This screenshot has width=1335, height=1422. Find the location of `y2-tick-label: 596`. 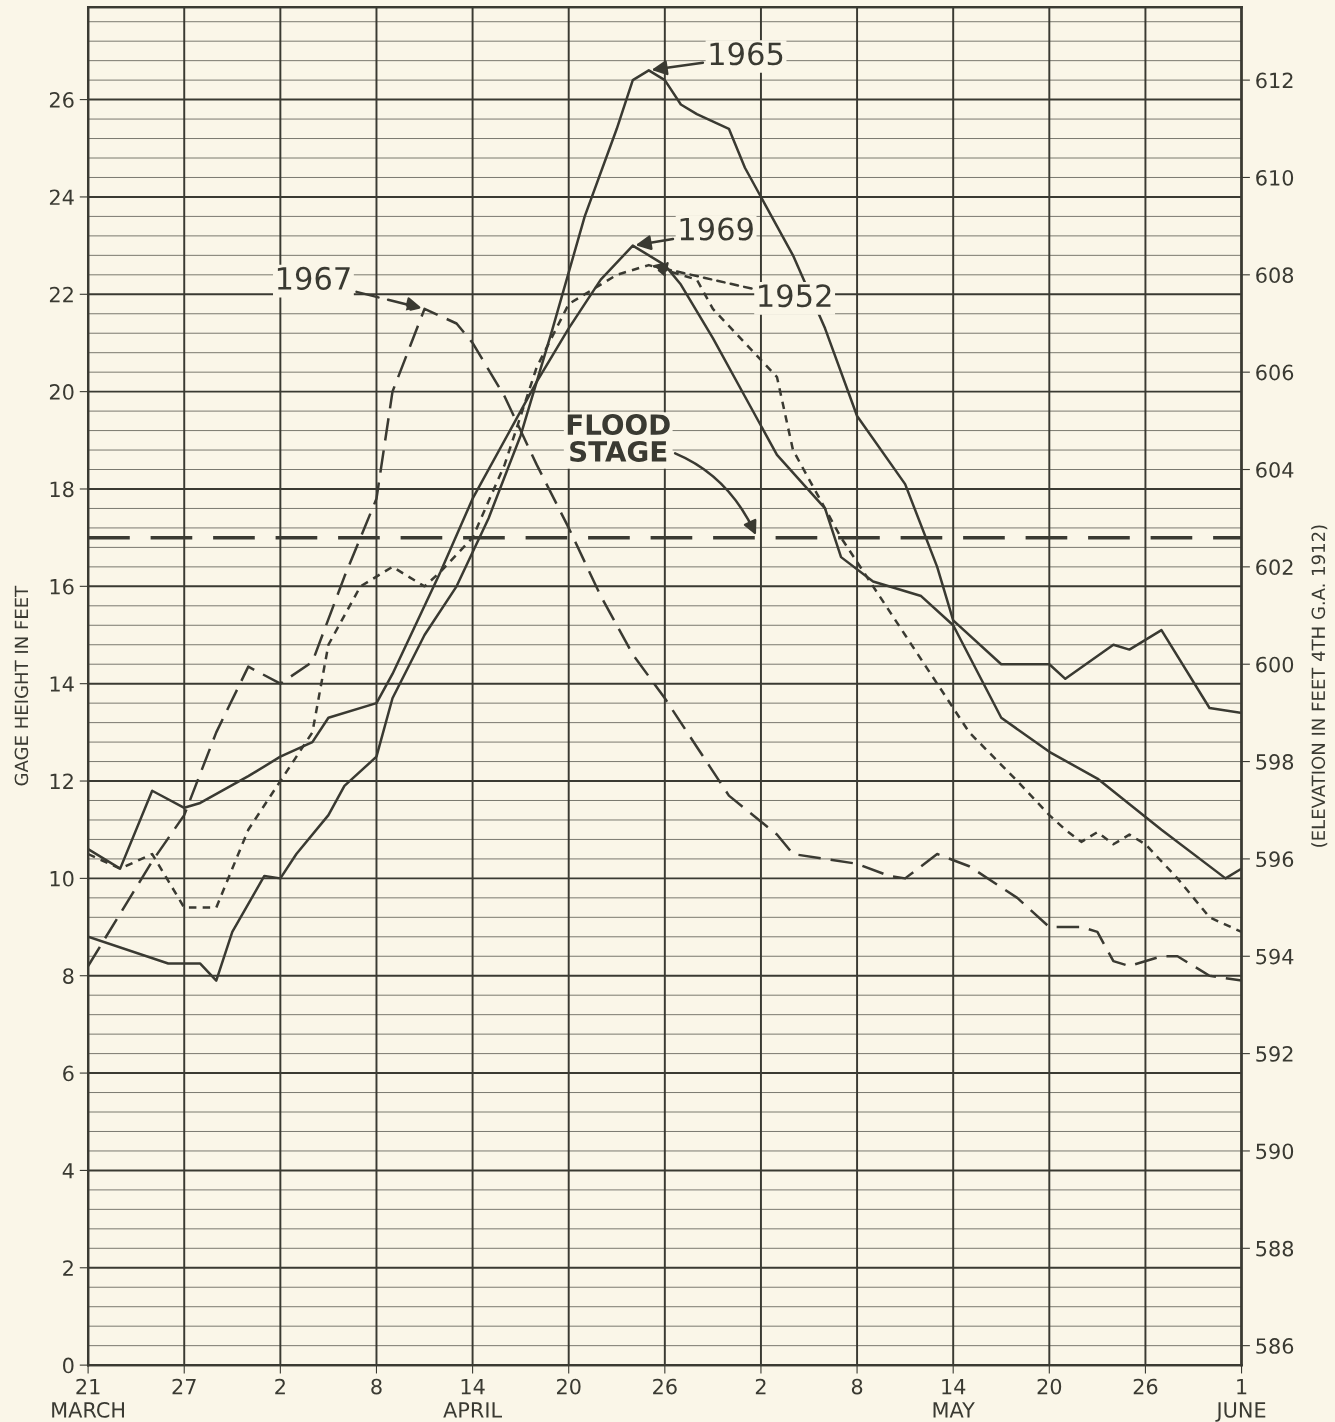

y2-tick-label: 596 is located at coordinates (1275, 859).